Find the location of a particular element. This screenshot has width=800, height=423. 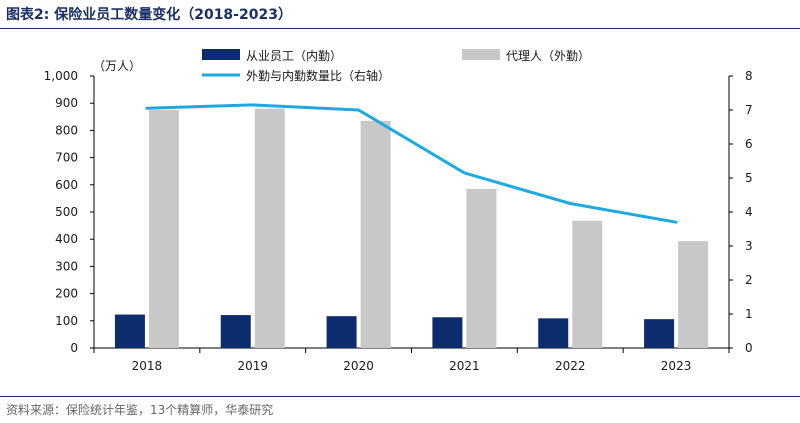

right-tick-label: 2 is located at coordinates (749, 280).